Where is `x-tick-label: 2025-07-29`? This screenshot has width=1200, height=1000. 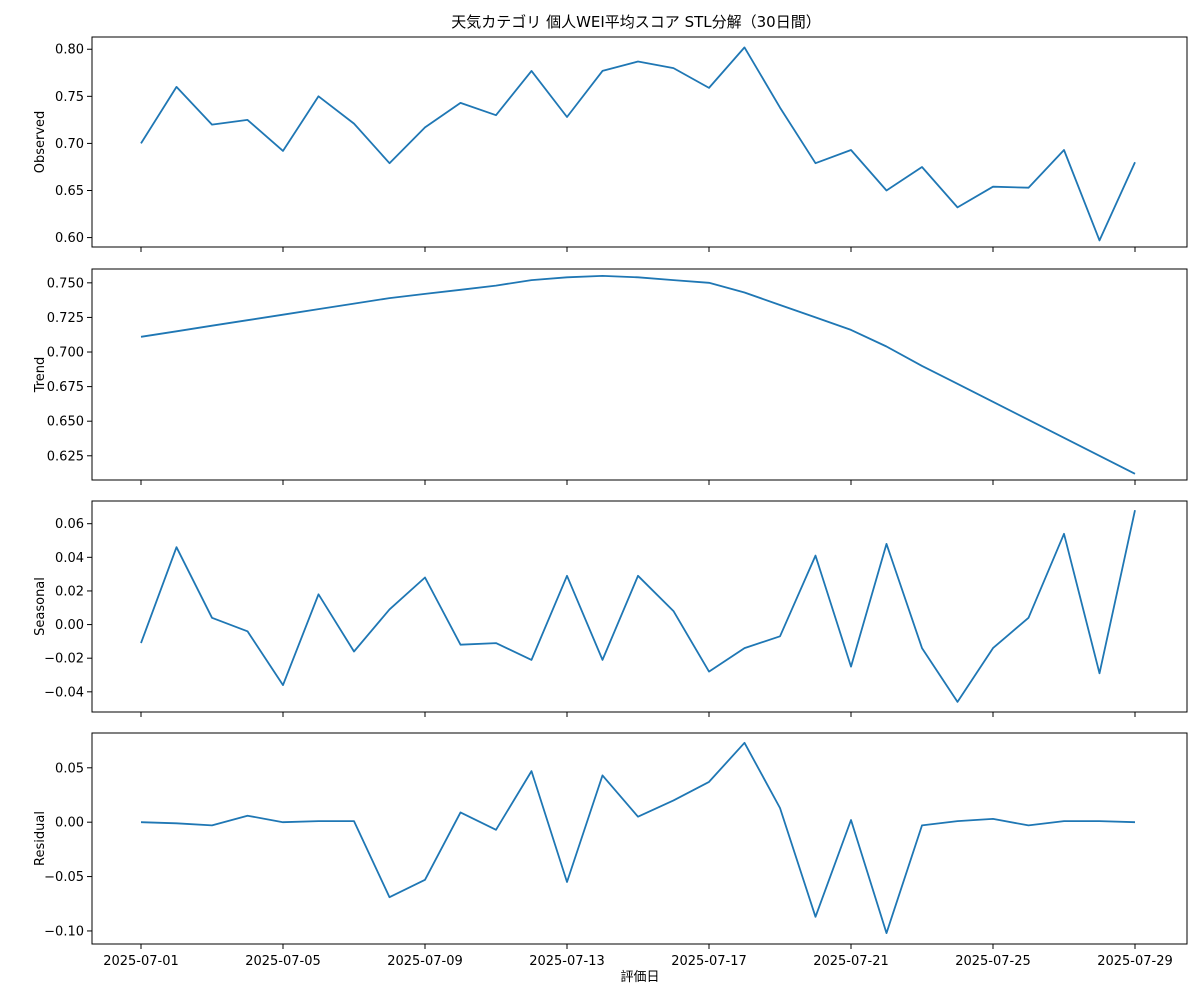
x-tick-label: 2025-07-29 is located at coordinates (1135, 961).